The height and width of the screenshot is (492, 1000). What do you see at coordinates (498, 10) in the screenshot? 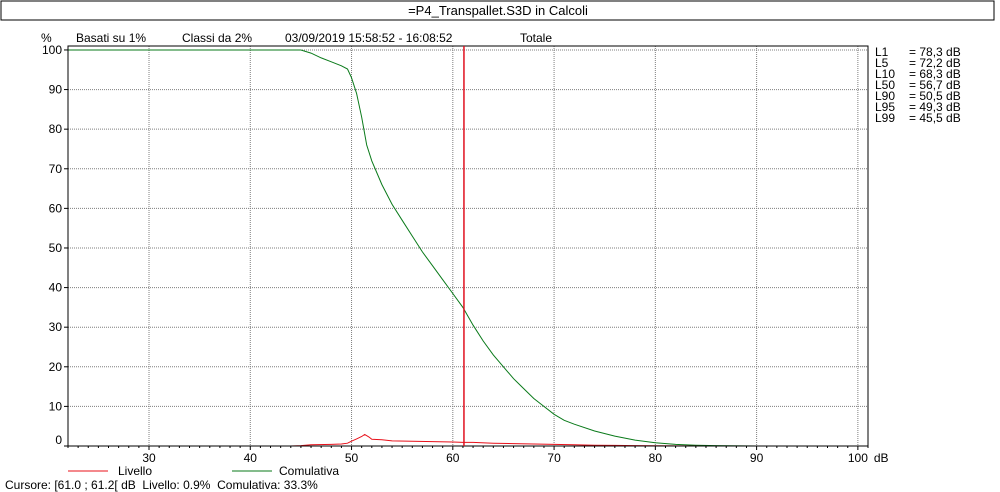
I see `window-title: =P4_Transpallet.S3D in Calcoli` at bounding box center [498, 10].